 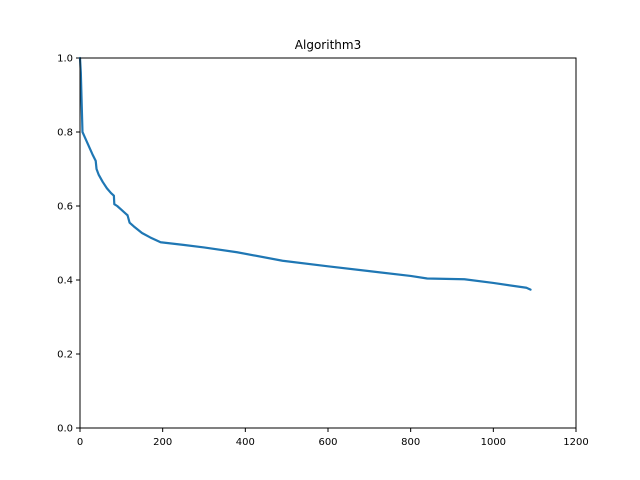 I want to click on x-tick-label: 600, so click(x=327, y=442).